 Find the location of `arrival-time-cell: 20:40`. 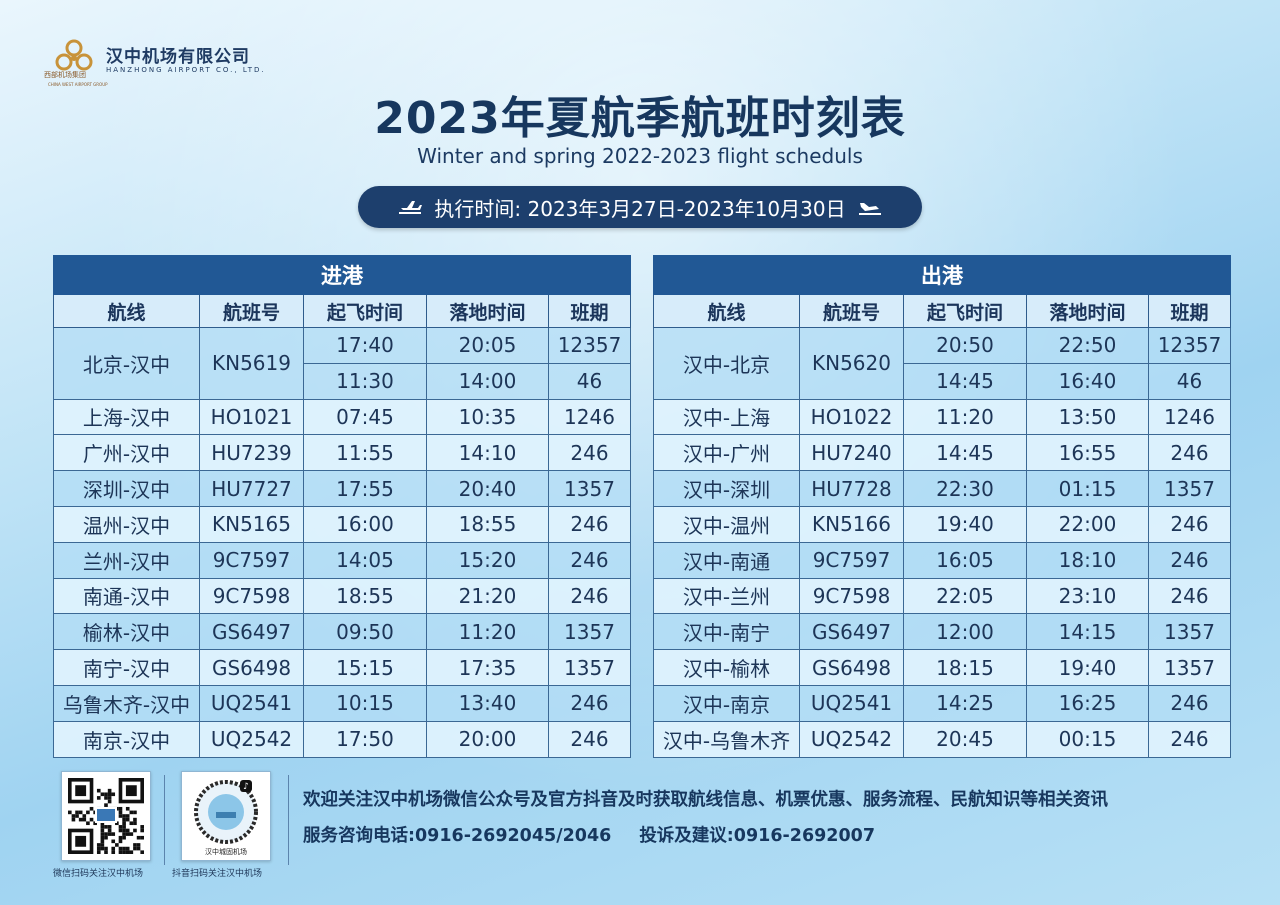

arrival-time-cell: 20:40 is located at coordinates (487, 488).